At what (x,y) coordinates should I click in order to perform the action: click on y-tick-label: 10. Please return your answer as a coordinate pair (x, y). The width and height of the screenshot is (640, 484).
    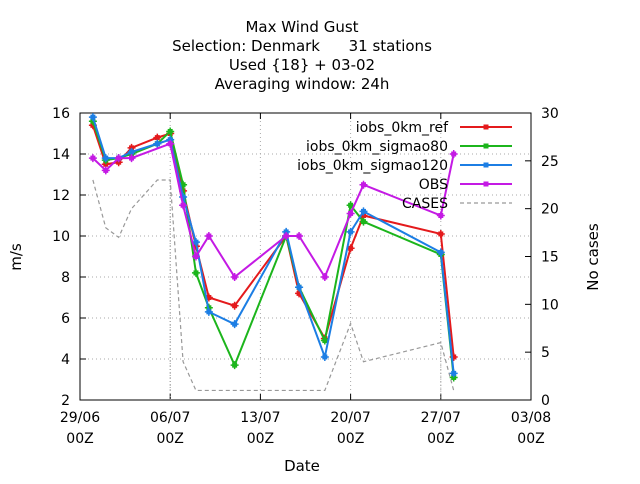
    Looking at the image, I should click on (61, 237).